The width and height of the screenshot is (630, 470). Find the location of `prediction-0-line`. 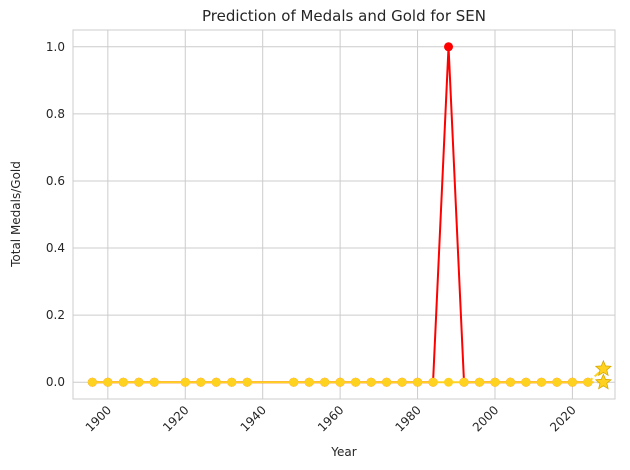

prediction-0-line is located at coordinates (596, 375).